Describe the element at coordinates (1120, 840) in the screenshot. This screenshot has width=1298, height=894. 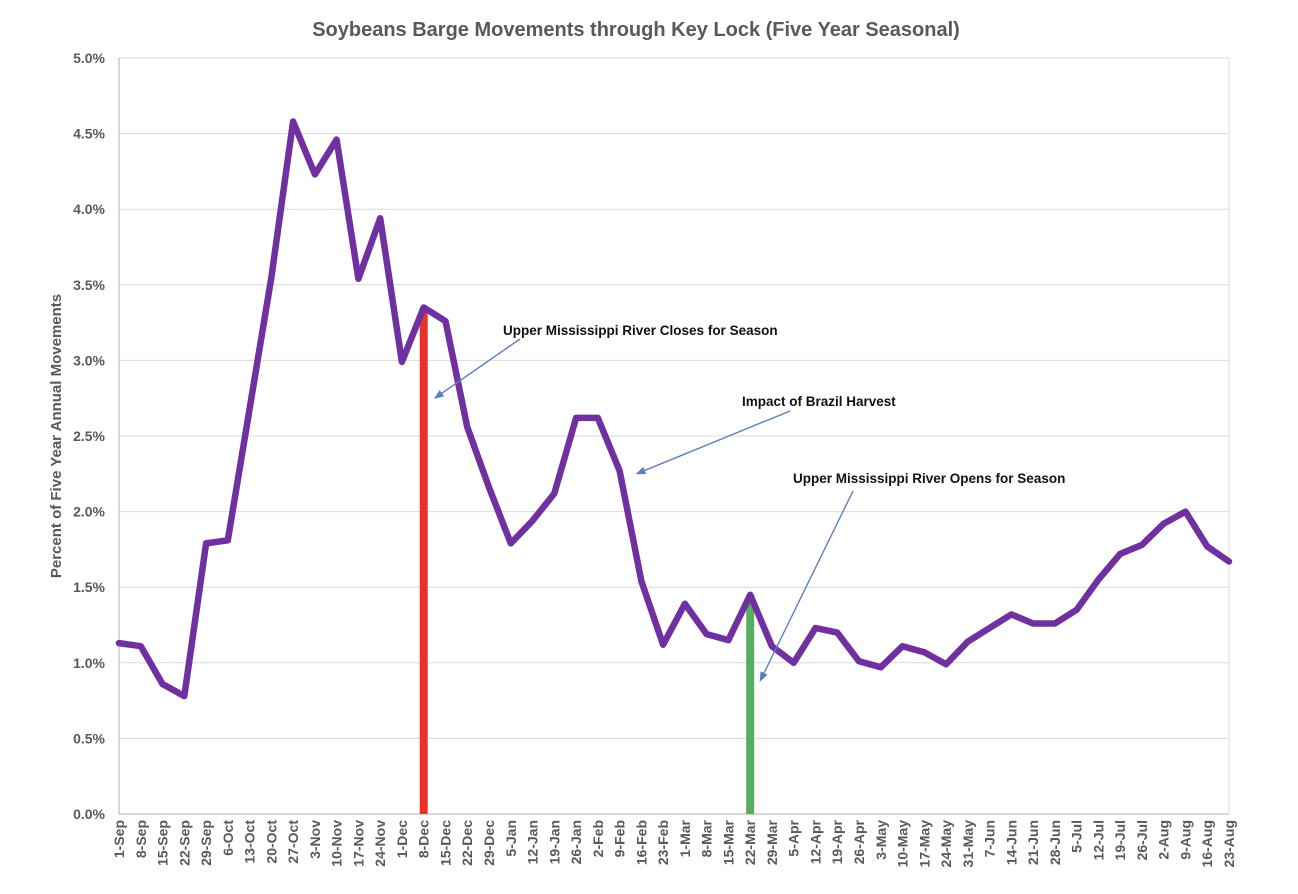
I see `x-tick-label: 19-Jul` at that location.